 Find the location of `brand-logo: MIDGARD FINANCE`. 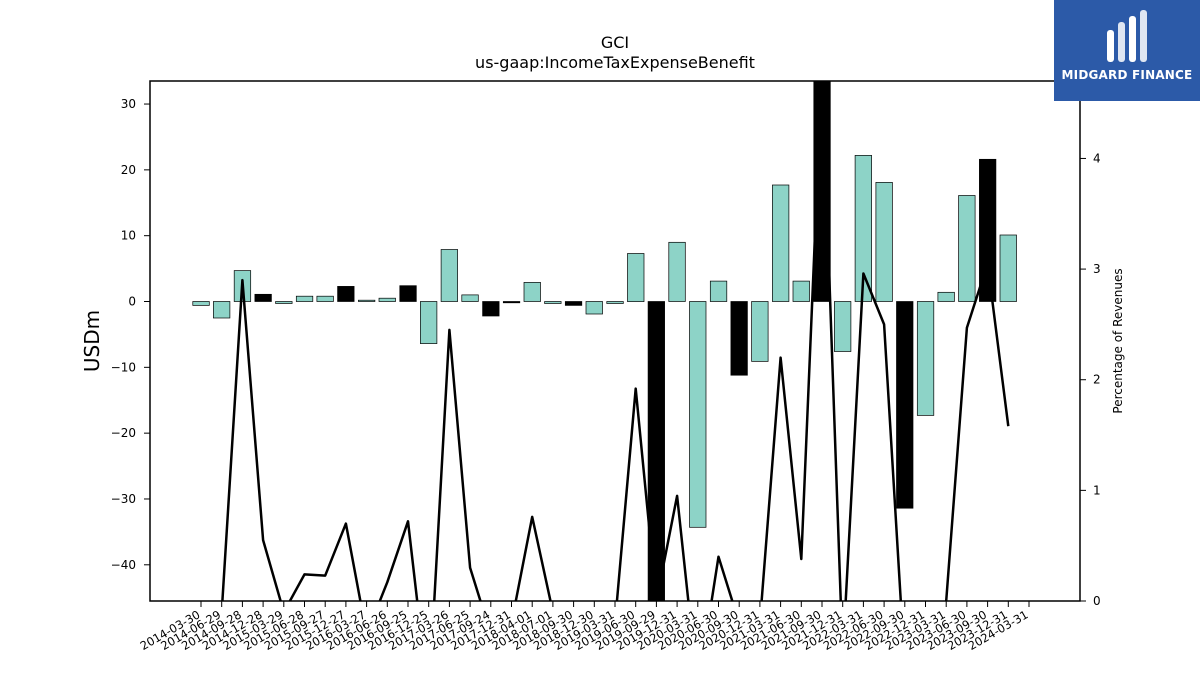

brand-logo: MIDGARD FINANCE is located at coordinates (1127, 50).